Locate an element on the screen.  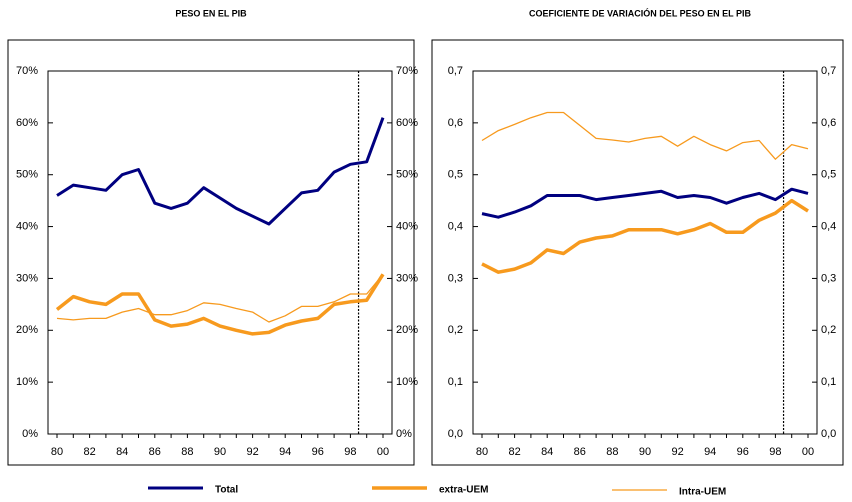
y2-tick-label: 0,7 is located at coordinates (828, 71).